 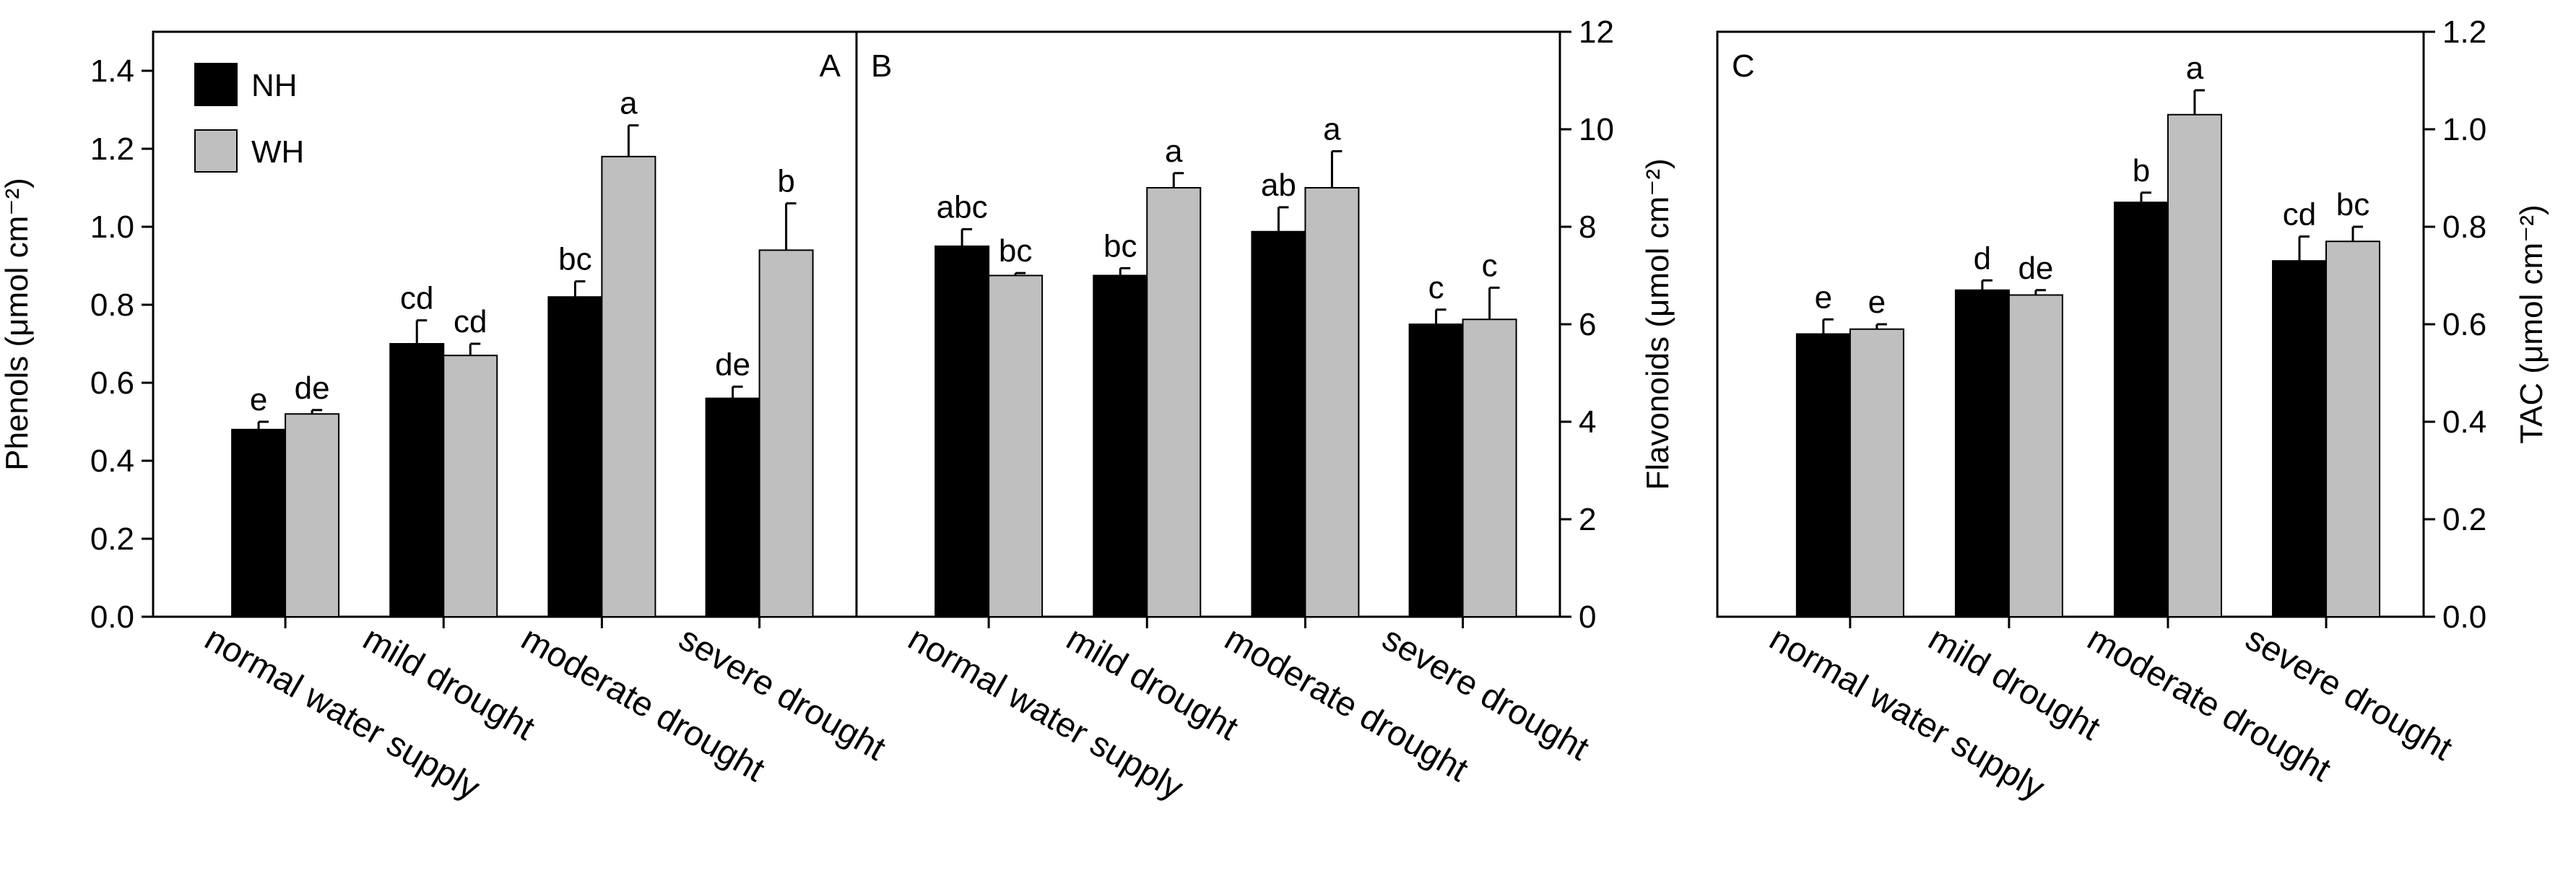 I want to click on y-axis-title: TAC (μmol cm⁻²), so click(x=2531, y=324).